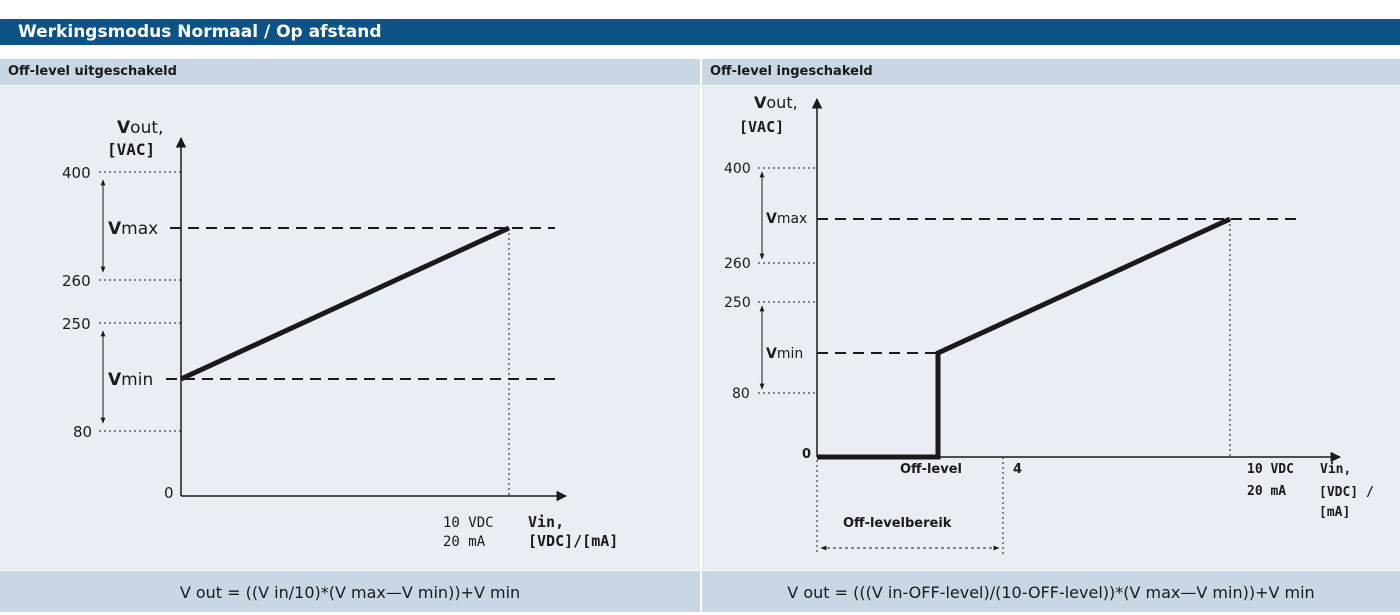 The image size is (1400, 615). What do you see at coordinates (1346, 492) in the screenshot?
I see `right-x-axis-label-2: [VDC] /` at bounding box center [1346, 492].